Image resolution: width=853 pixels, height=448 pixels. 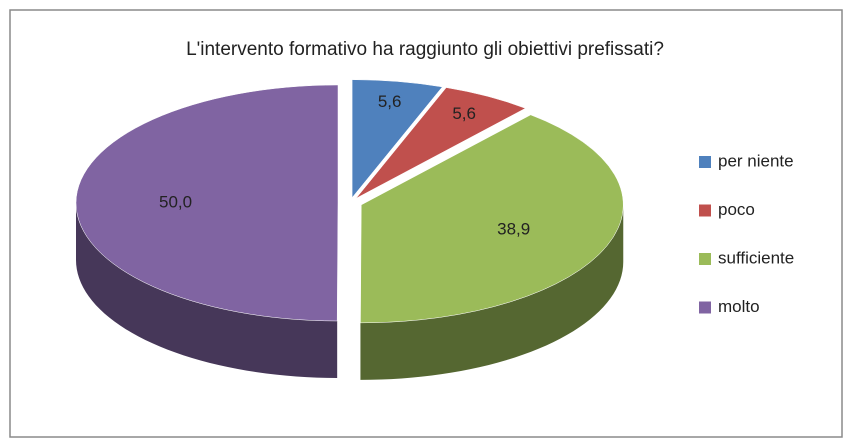 What do you see at coordinates (739, 306) in the screenshot?
I see `legend-label: molto` at bounding box center [739, 306].